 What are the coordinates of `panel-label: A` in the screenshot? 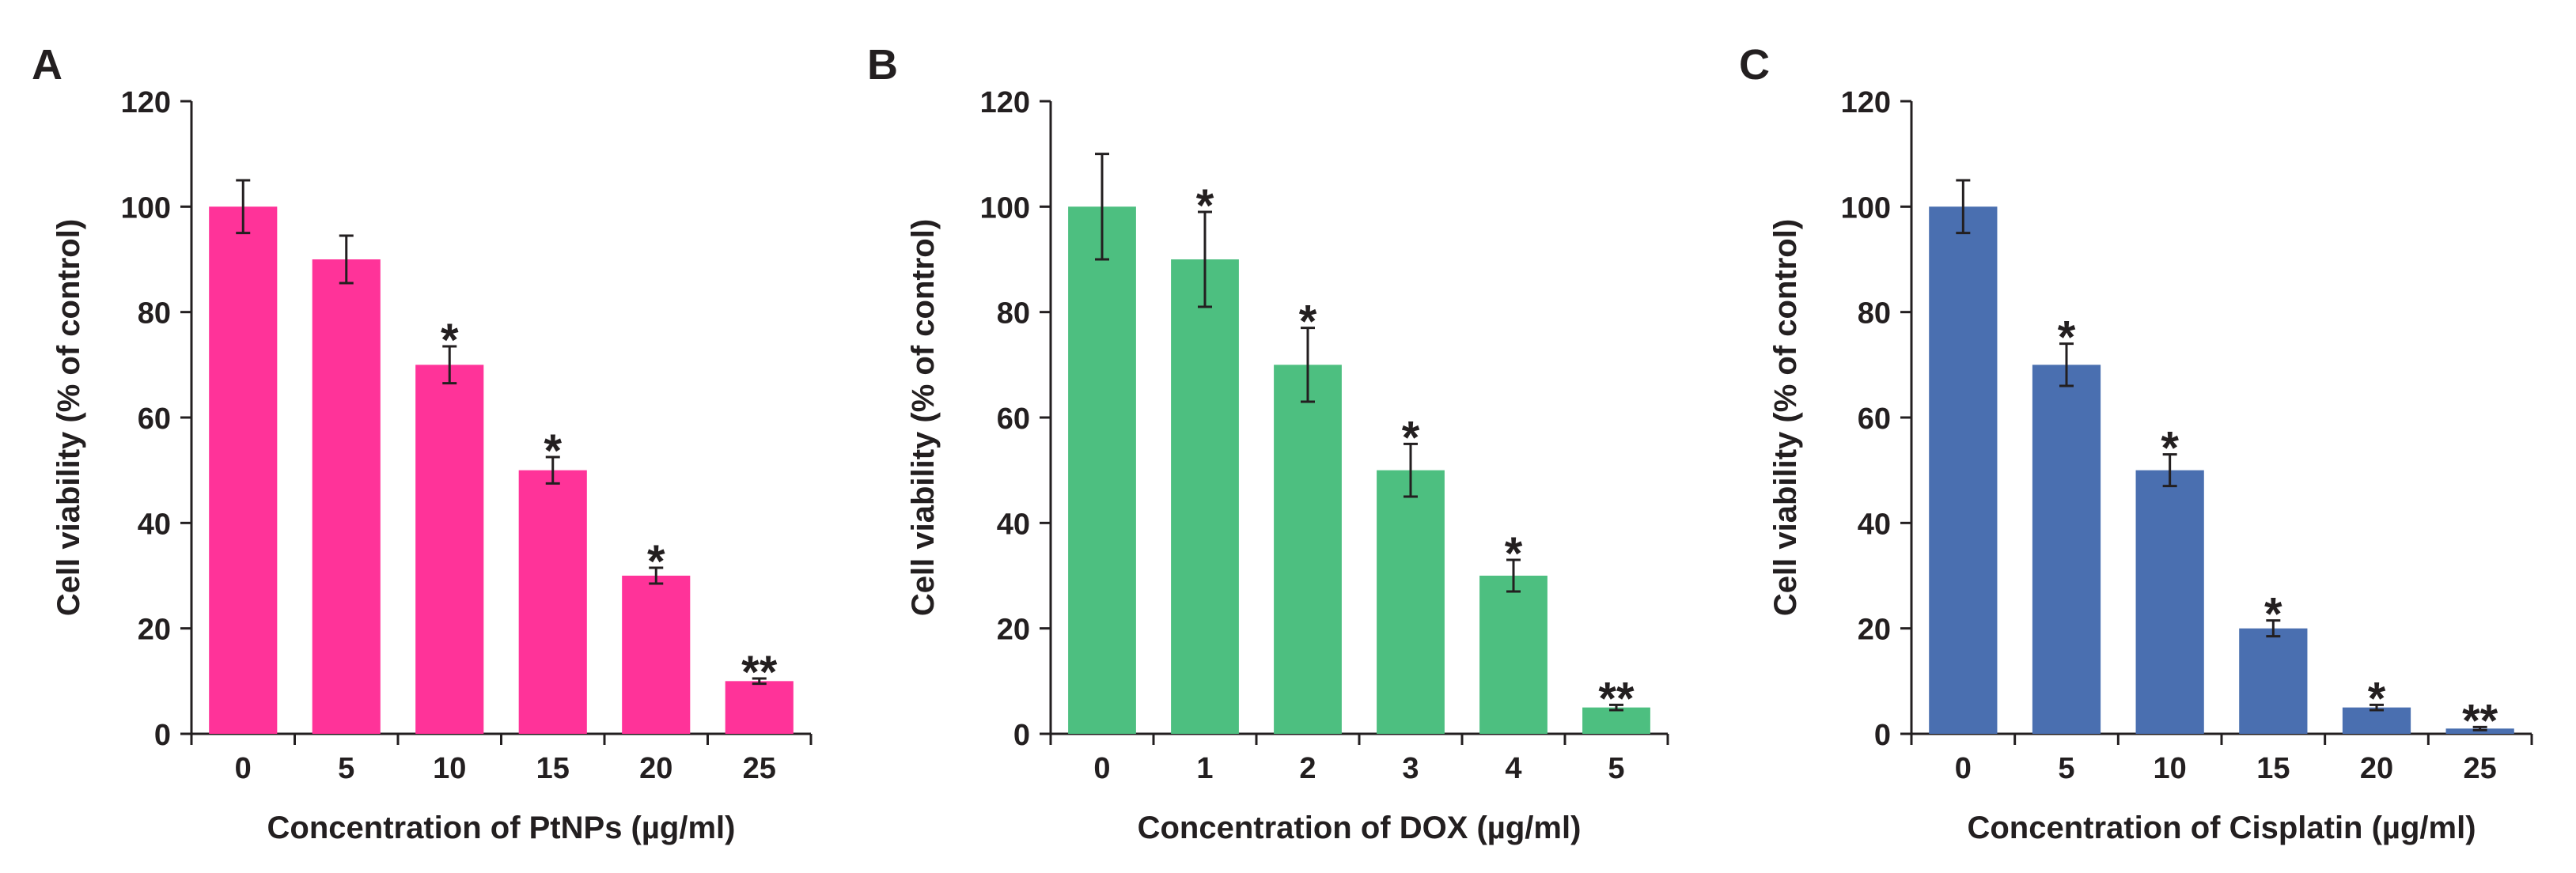 It's located at (47, 65).